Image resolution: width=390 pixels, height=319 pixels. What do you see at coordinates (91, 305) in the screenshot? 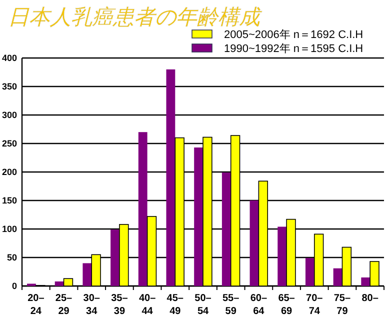
I see `x-tick-label: 30–34` at bounding box center [91, 305].